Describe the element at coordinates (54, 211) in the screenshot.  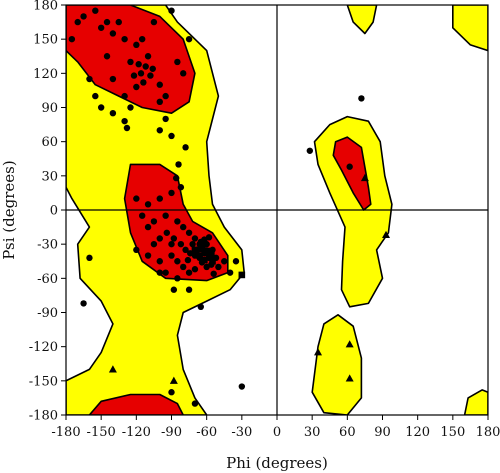
I see `y-tick-label-0: 0` at that location.